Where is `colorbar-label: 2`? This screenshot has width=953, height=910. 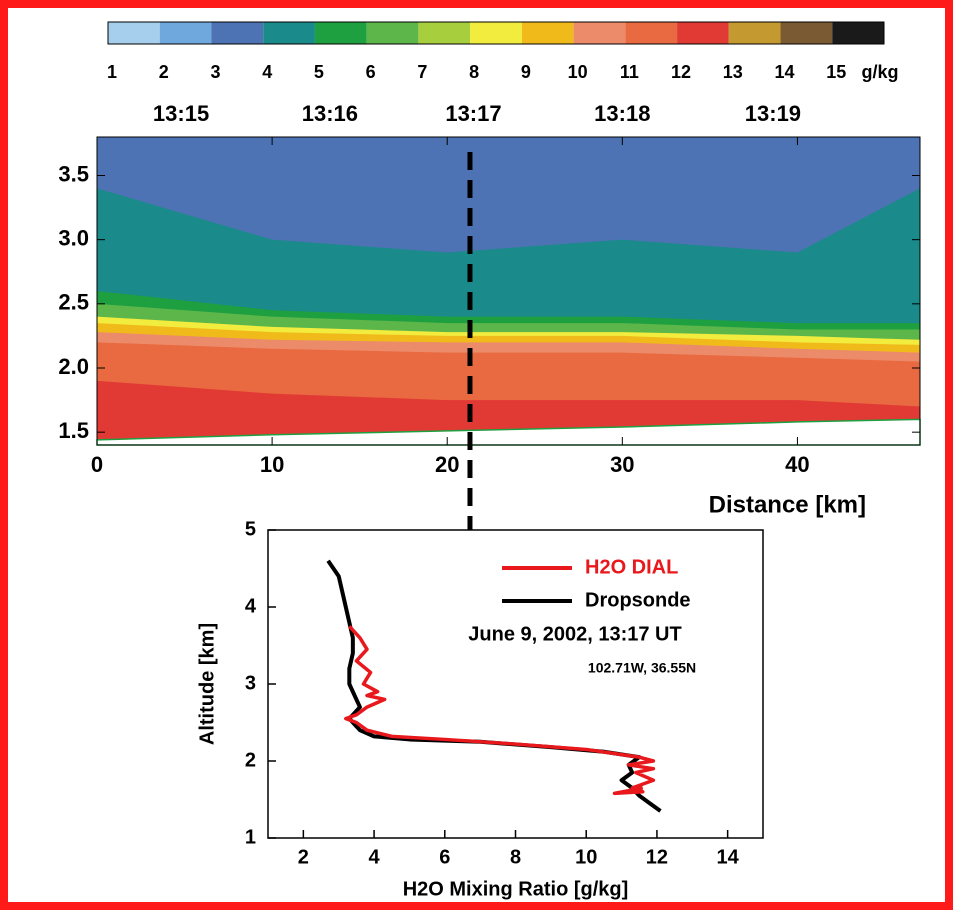 colorbar-label: 2 is located at coordinates (164, 72).